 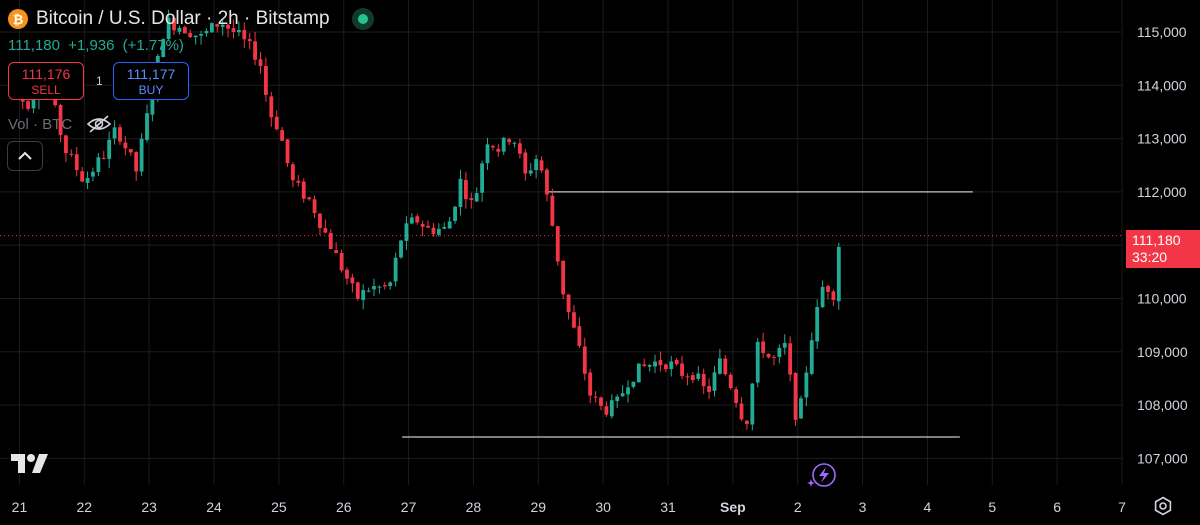 I want to click on y-tick-label: 107,000, so click(x=1162, y=458).